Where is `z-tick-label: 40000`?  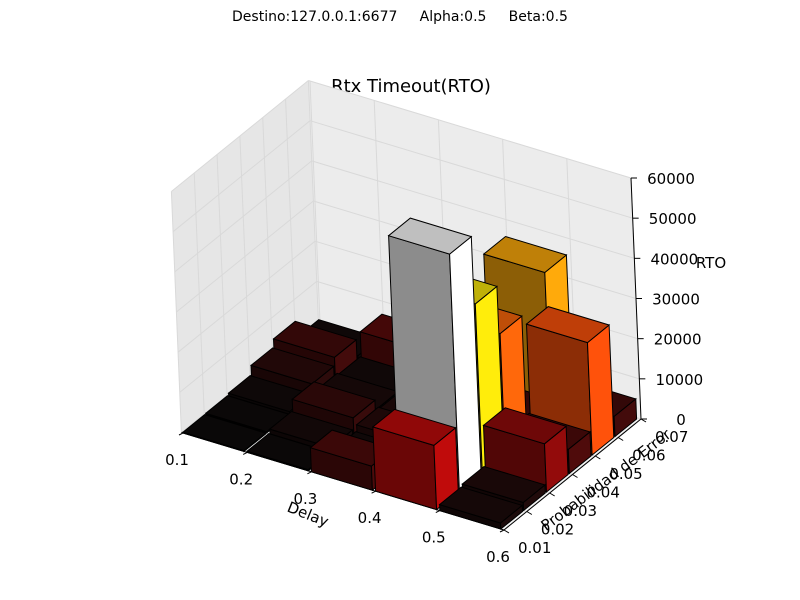 z-tick-label: 40000 is located at coordinates (674, 259).